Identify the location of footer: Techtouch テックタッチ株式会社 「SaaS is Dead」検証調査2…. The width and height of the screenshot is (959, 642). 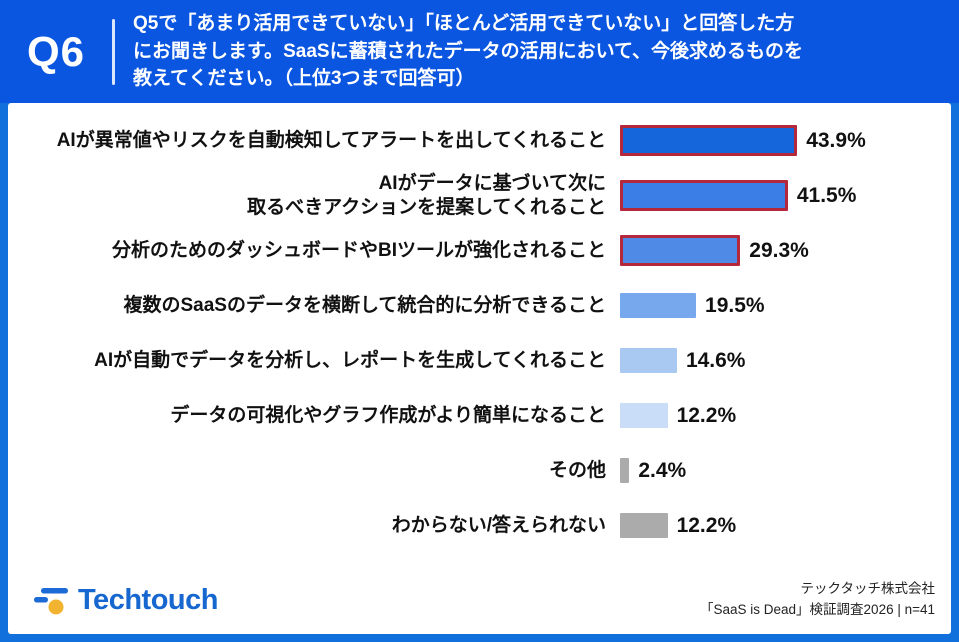
(484, 600).